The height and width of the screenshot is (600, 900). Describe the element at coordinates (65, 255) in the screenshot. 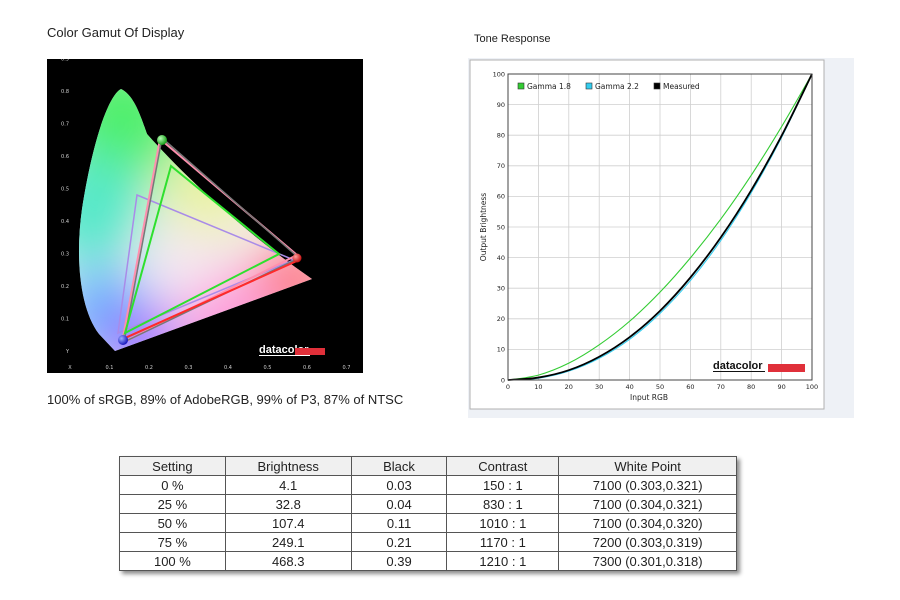

I see `gamut-y-tick: 0.3` at that location.